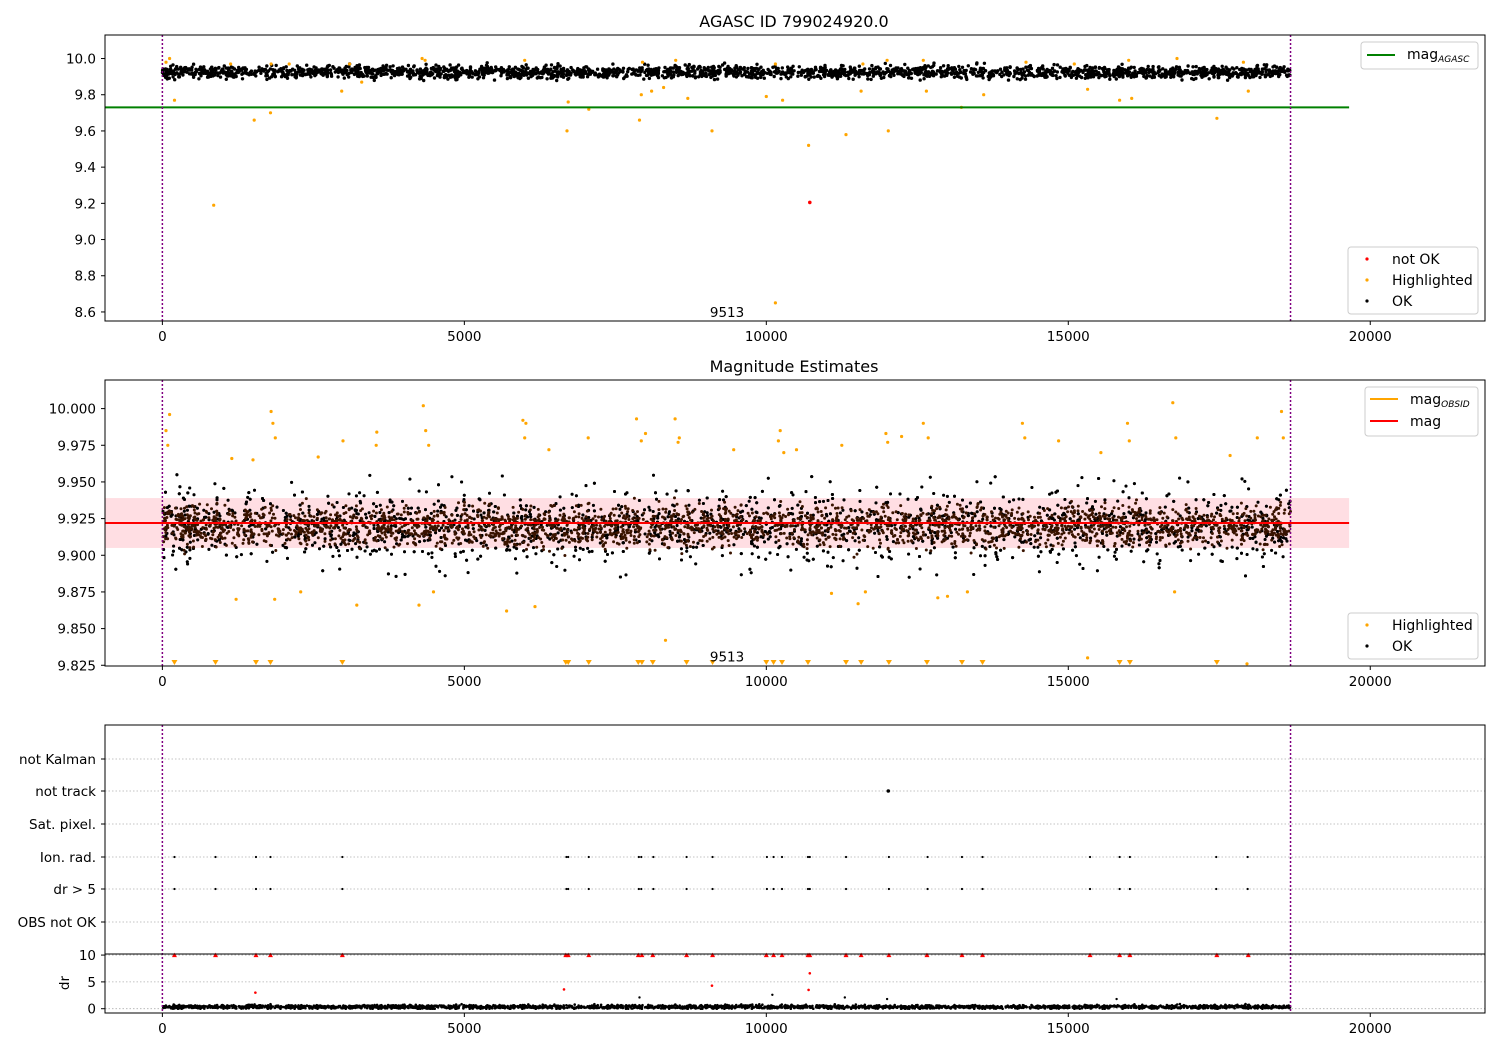  Describe the element at coordinates (85, 96) in the screenshot. I see `y-tick-label: 9.8` at that location.